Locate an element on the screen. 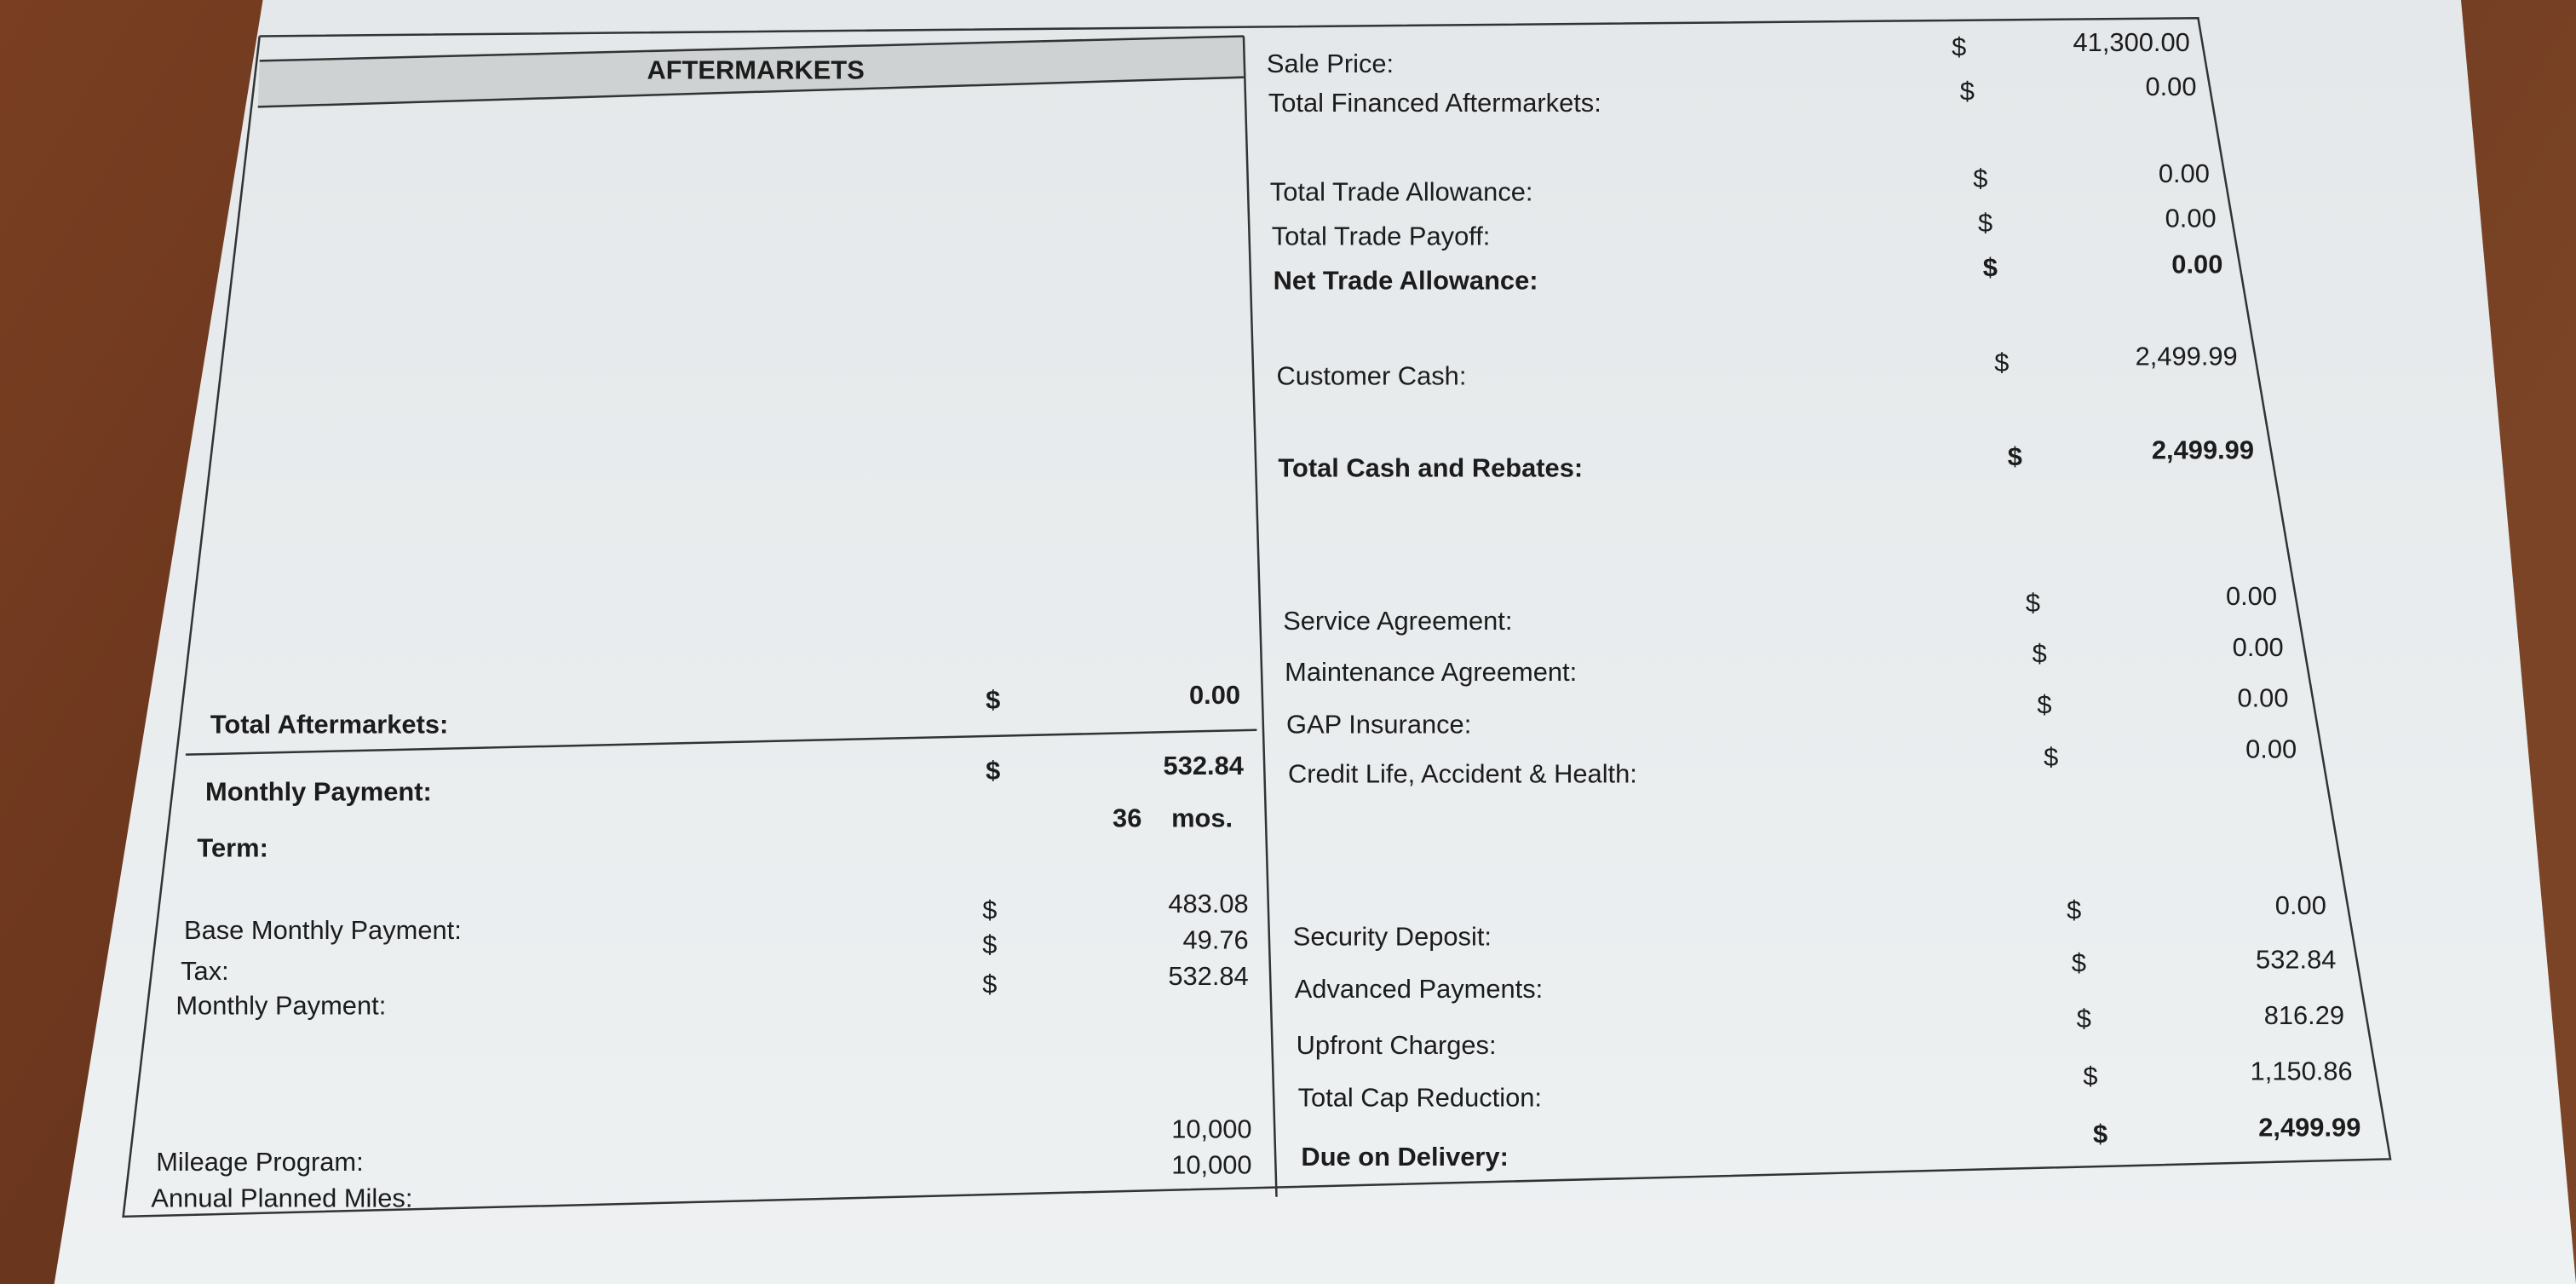  label: Annual Planned Miles: is located at coordinates (281, 1198).